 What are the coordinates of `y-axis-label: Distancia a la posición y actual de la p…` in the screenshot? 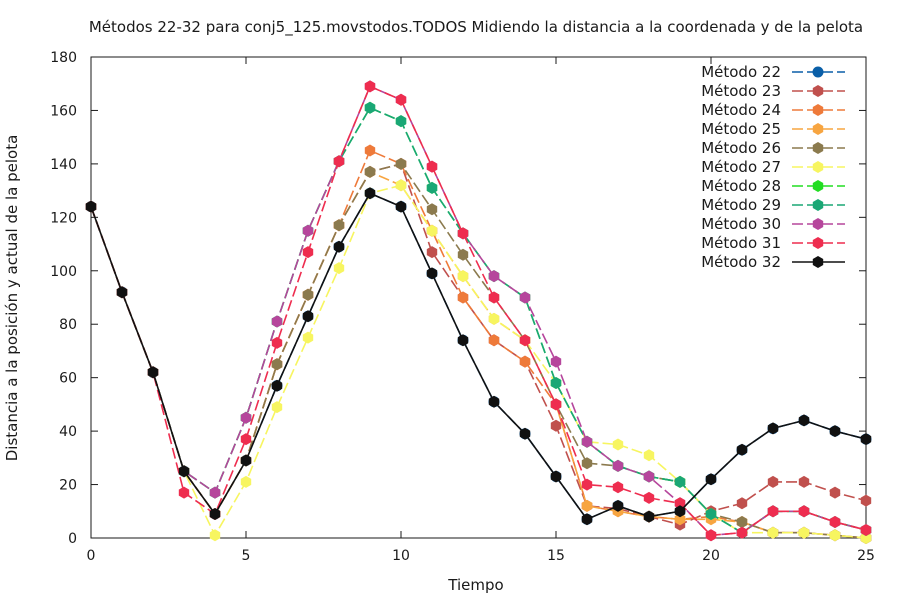 It's located at (12, 298).